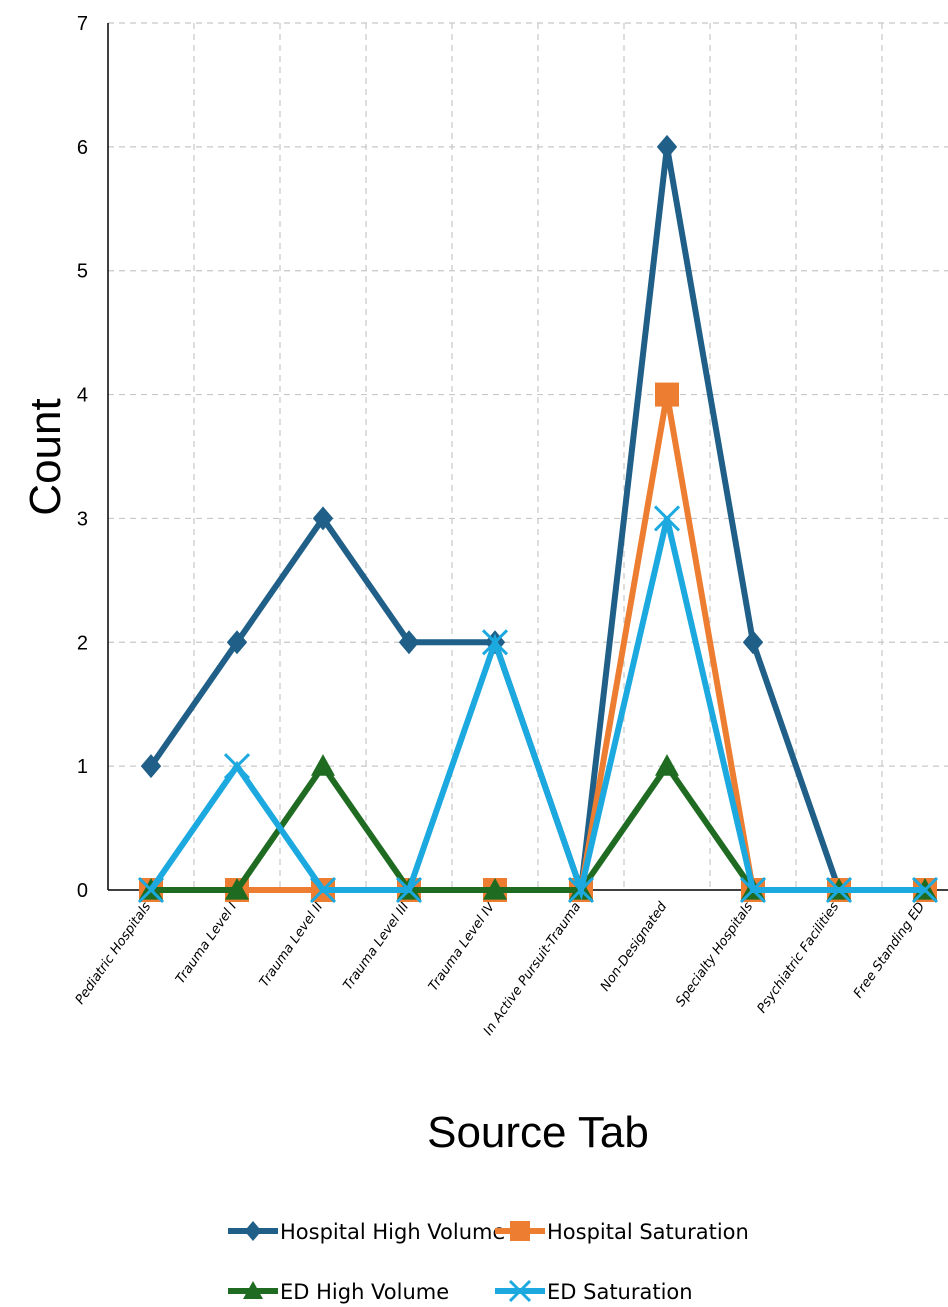 The image size is (948, 1307). I want to click on y-tick-label: 2, so click(82, 643).